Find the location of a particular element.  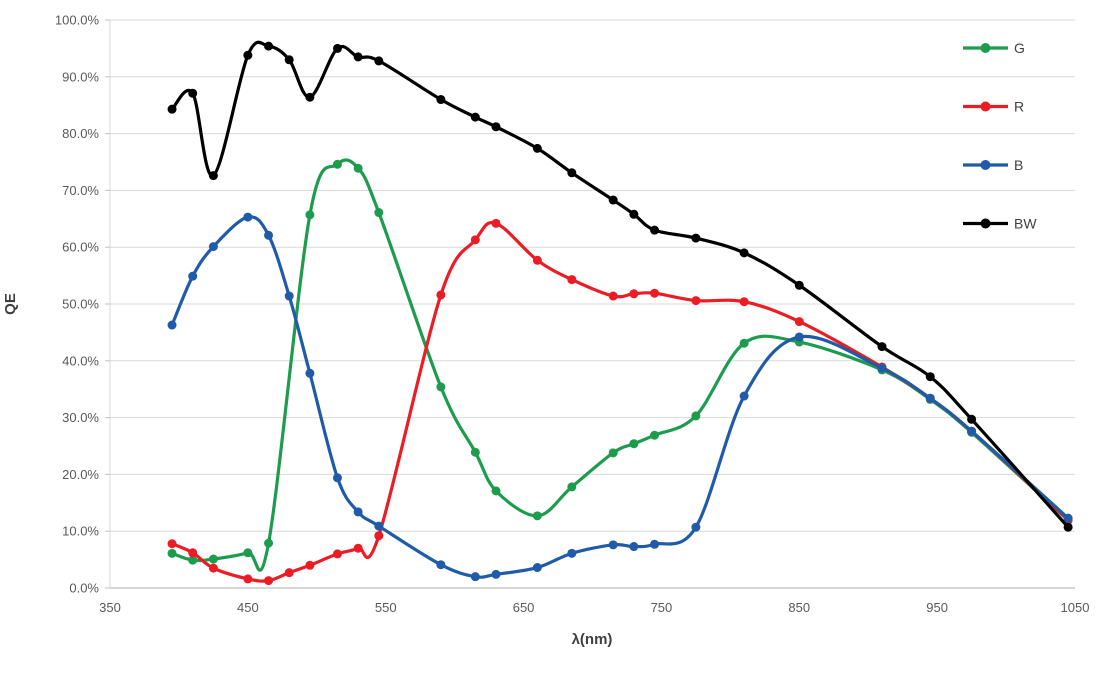

y-tick-label: 50.0% is located at coordinates (80, 304).